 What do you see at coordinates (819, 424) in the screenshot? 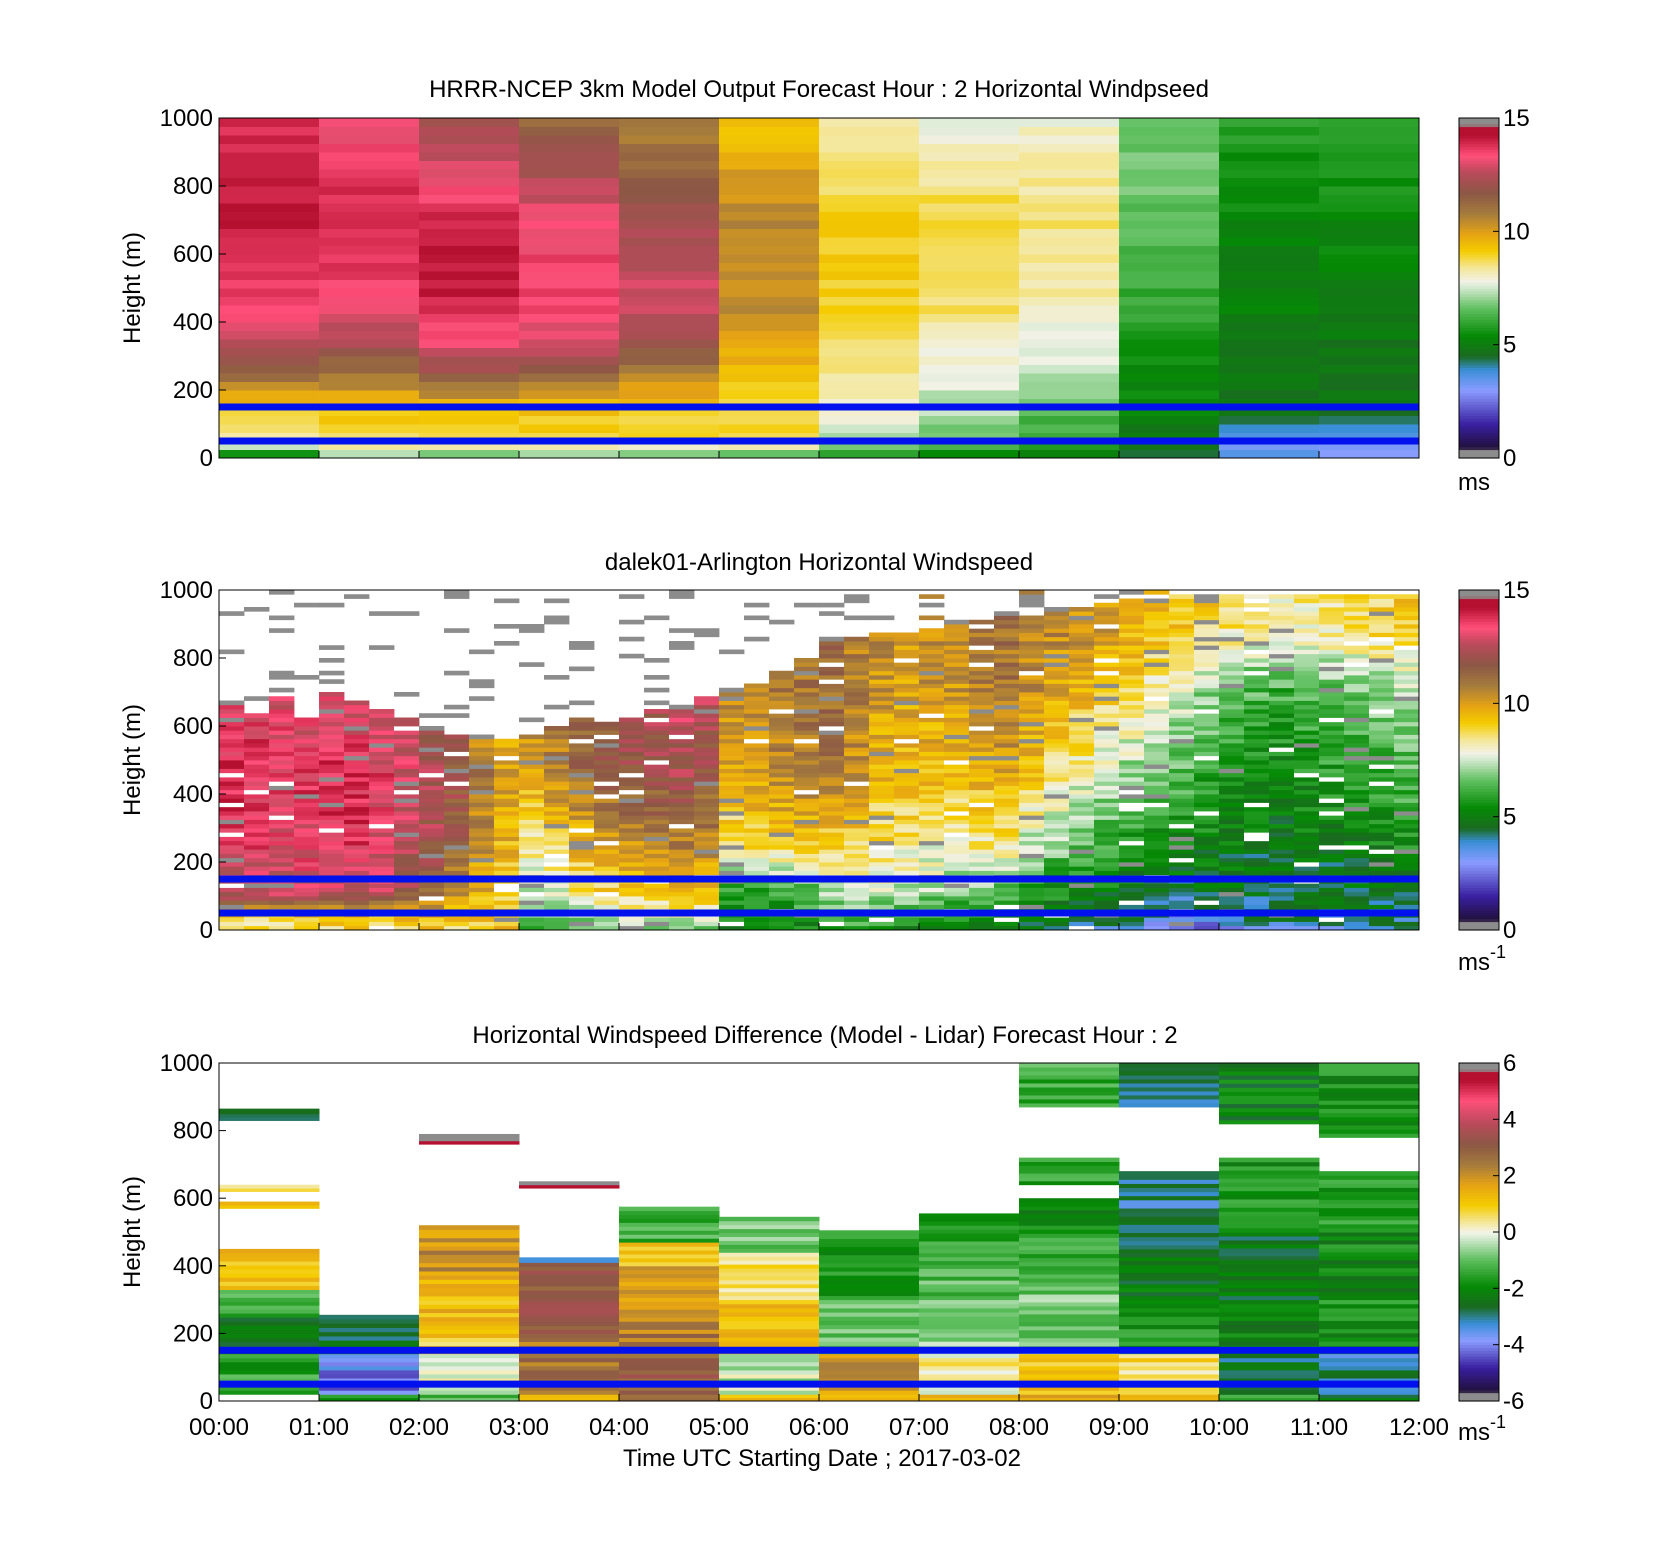
I see `panel-1-ref-lines` at bounding box center [819, 424].